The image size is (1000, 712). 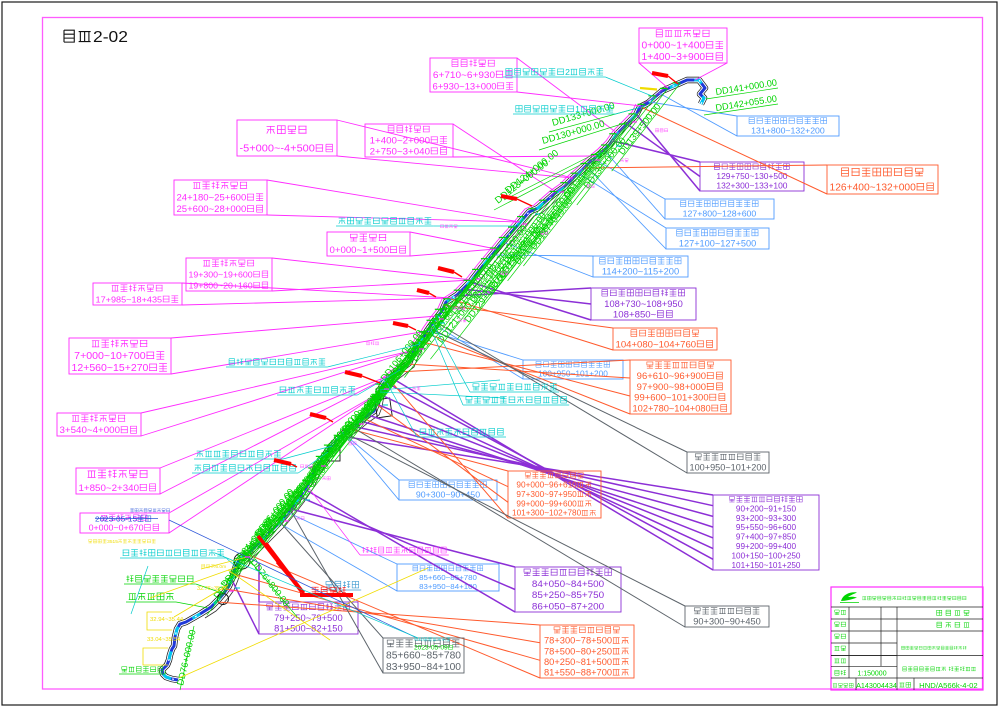 What do you see at coordinates (766, 527) in the screenshot?
I see `svg-text: 95+550~96+600` at bounding box center [766, 527].